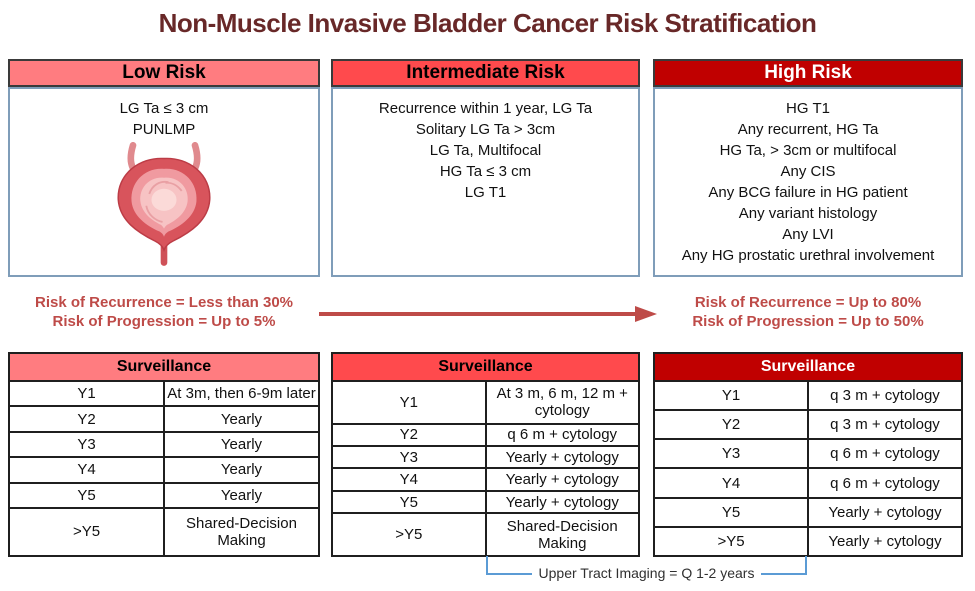 Image resolution: width=975 pixels, height=591 pixels. I want to click on bladder-icon, so click(164, 204).